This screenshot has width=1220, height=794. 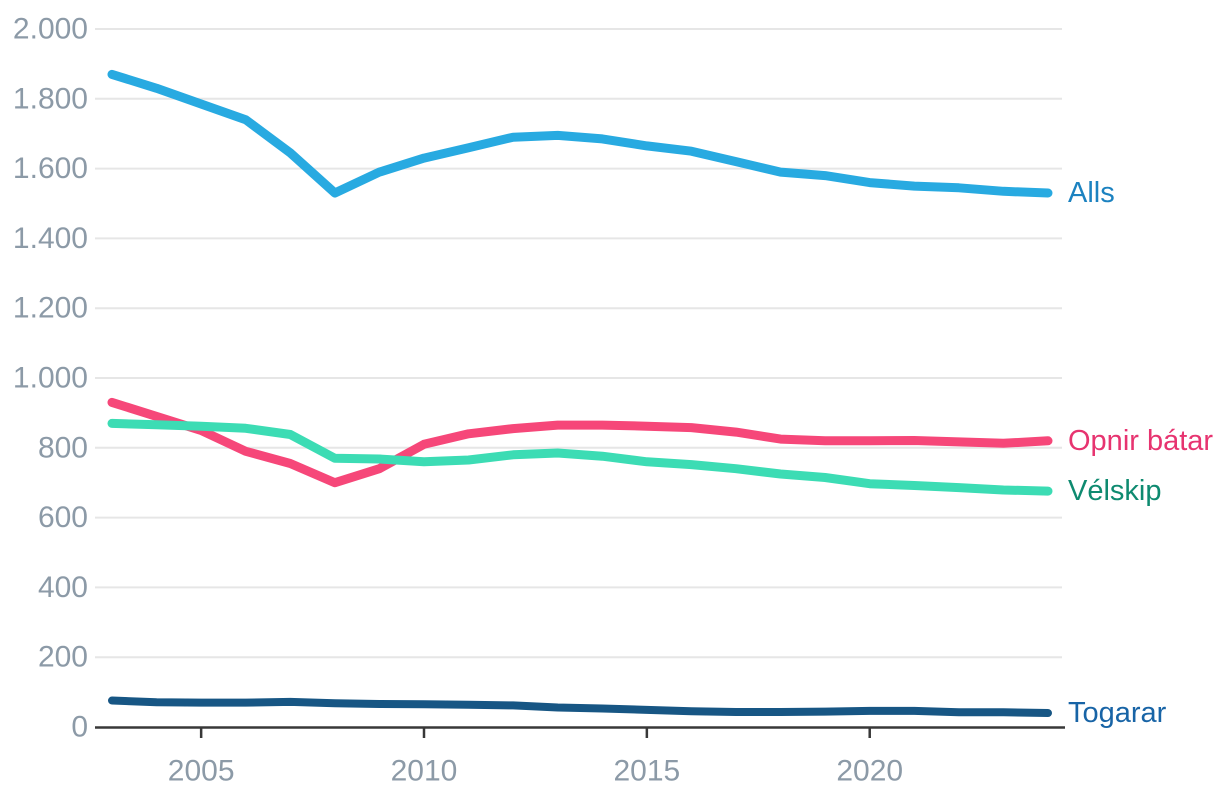 I want to click on y-tick-label: 800, so click(x=63, y=447).